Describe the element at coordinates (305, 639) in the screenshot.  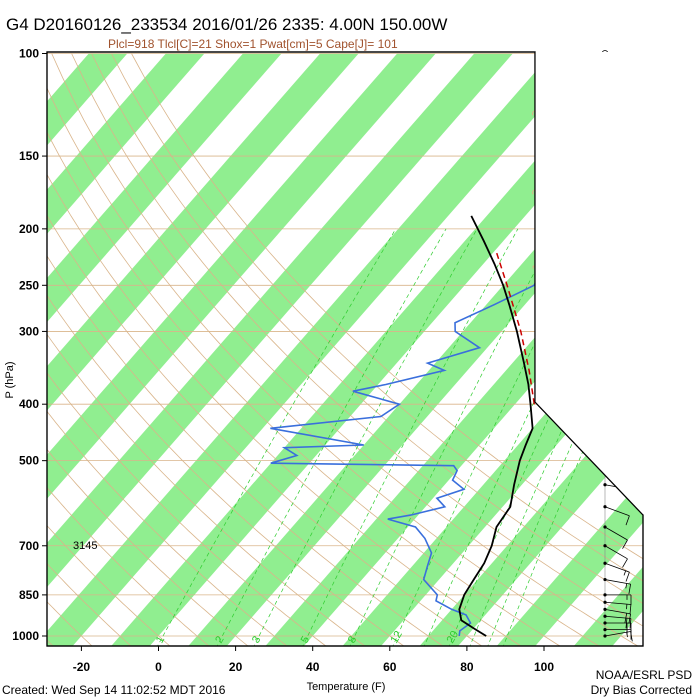
I see `mixing-ratio-label: 5` at that location.